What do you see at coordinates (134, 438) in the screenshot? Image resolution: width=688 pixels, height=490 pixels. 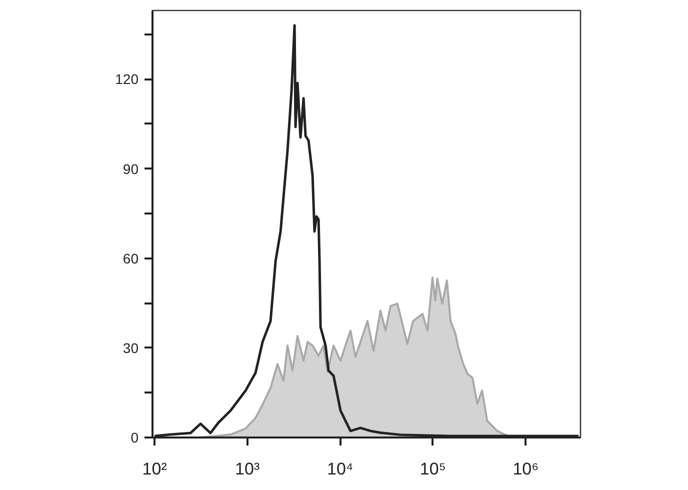 I see `y-tick-label: 0` at bounding box center [134, 438].